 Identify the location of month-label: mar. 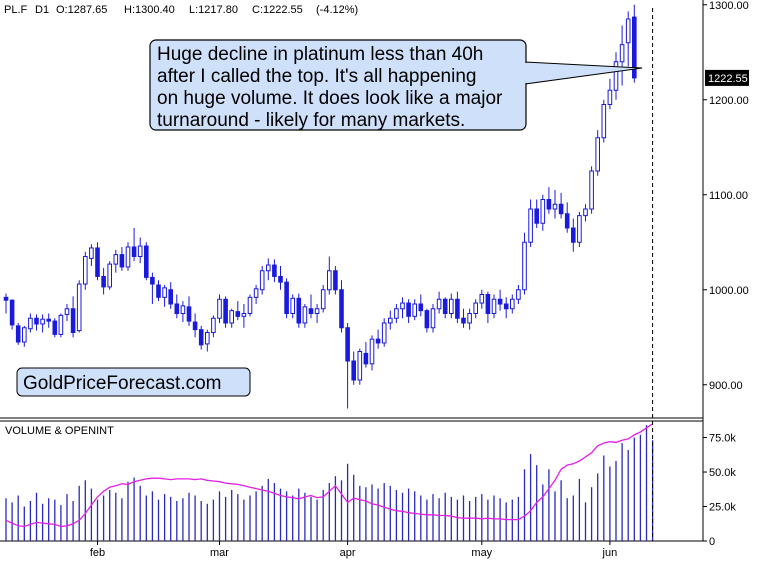
(219, 553).